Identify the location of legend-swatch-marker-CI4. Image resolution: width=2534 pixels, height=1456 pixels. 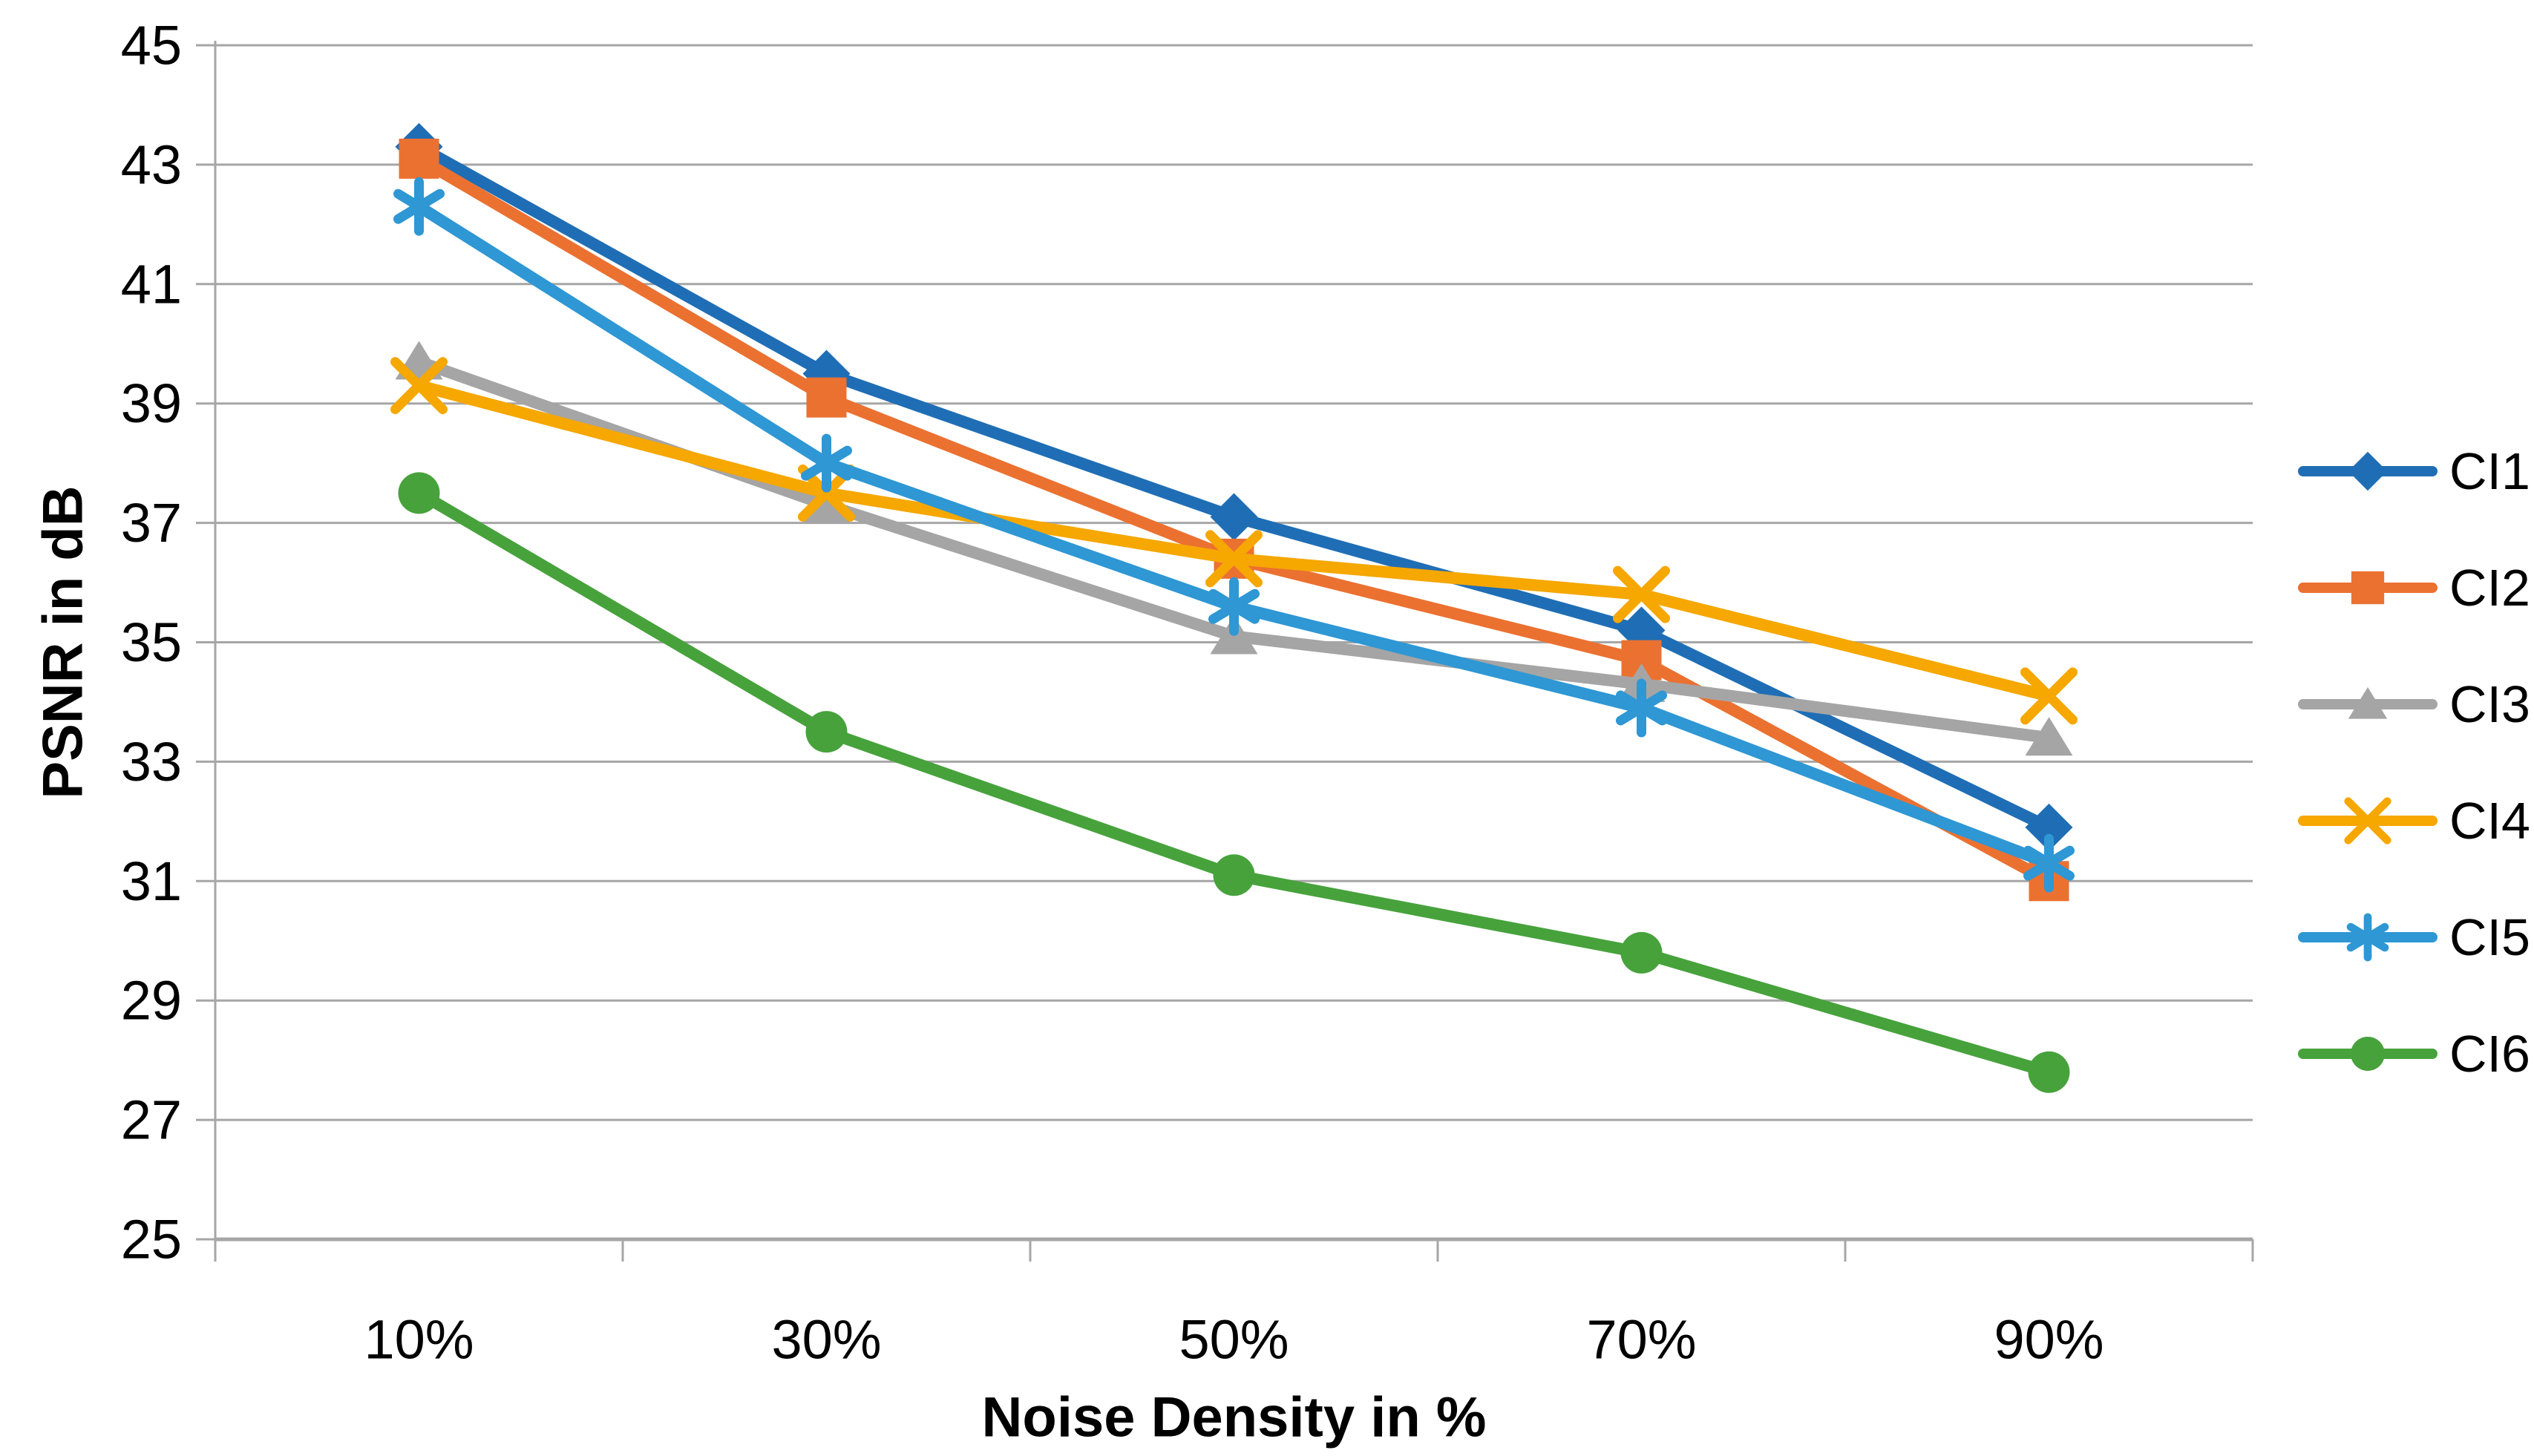
(2367, 821).